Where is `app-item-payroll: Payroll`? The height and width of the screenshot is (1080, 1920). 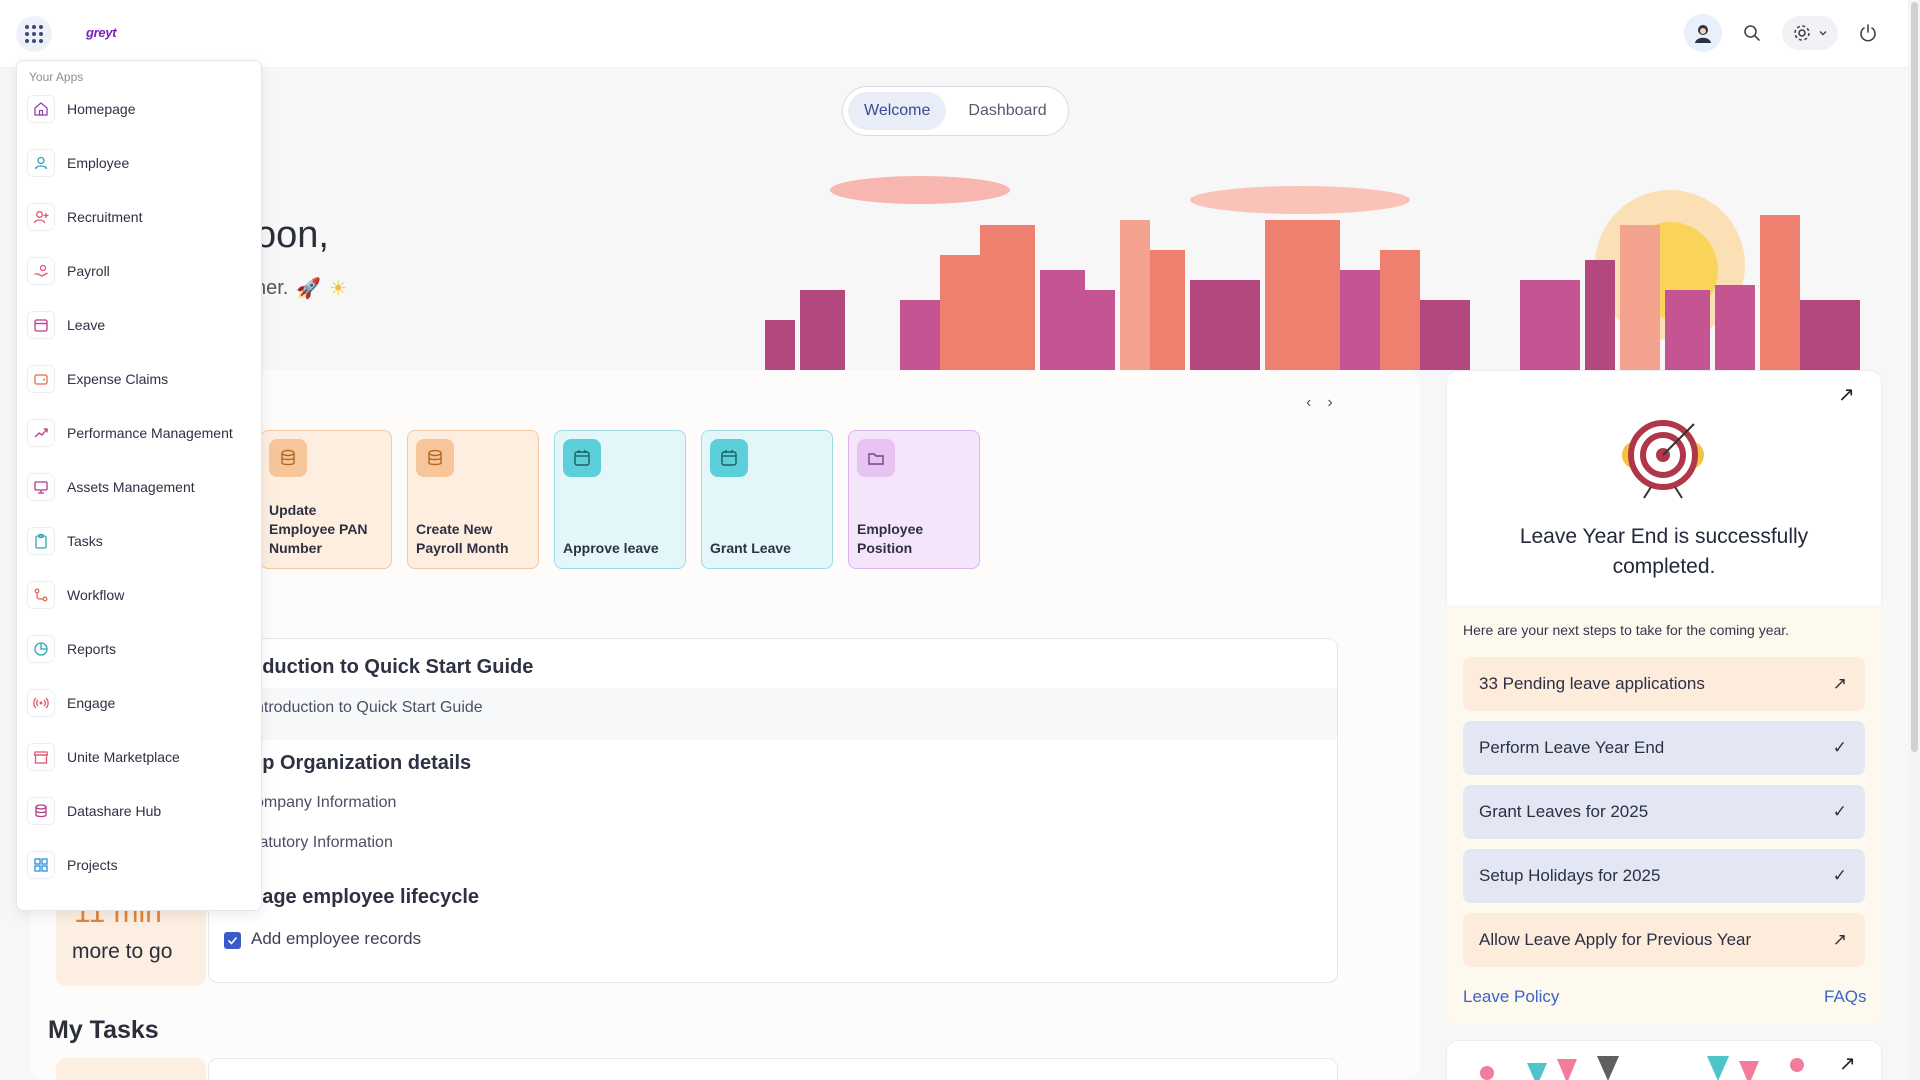
app-item-payroll: Payroll is located at coordinates (140, 271).